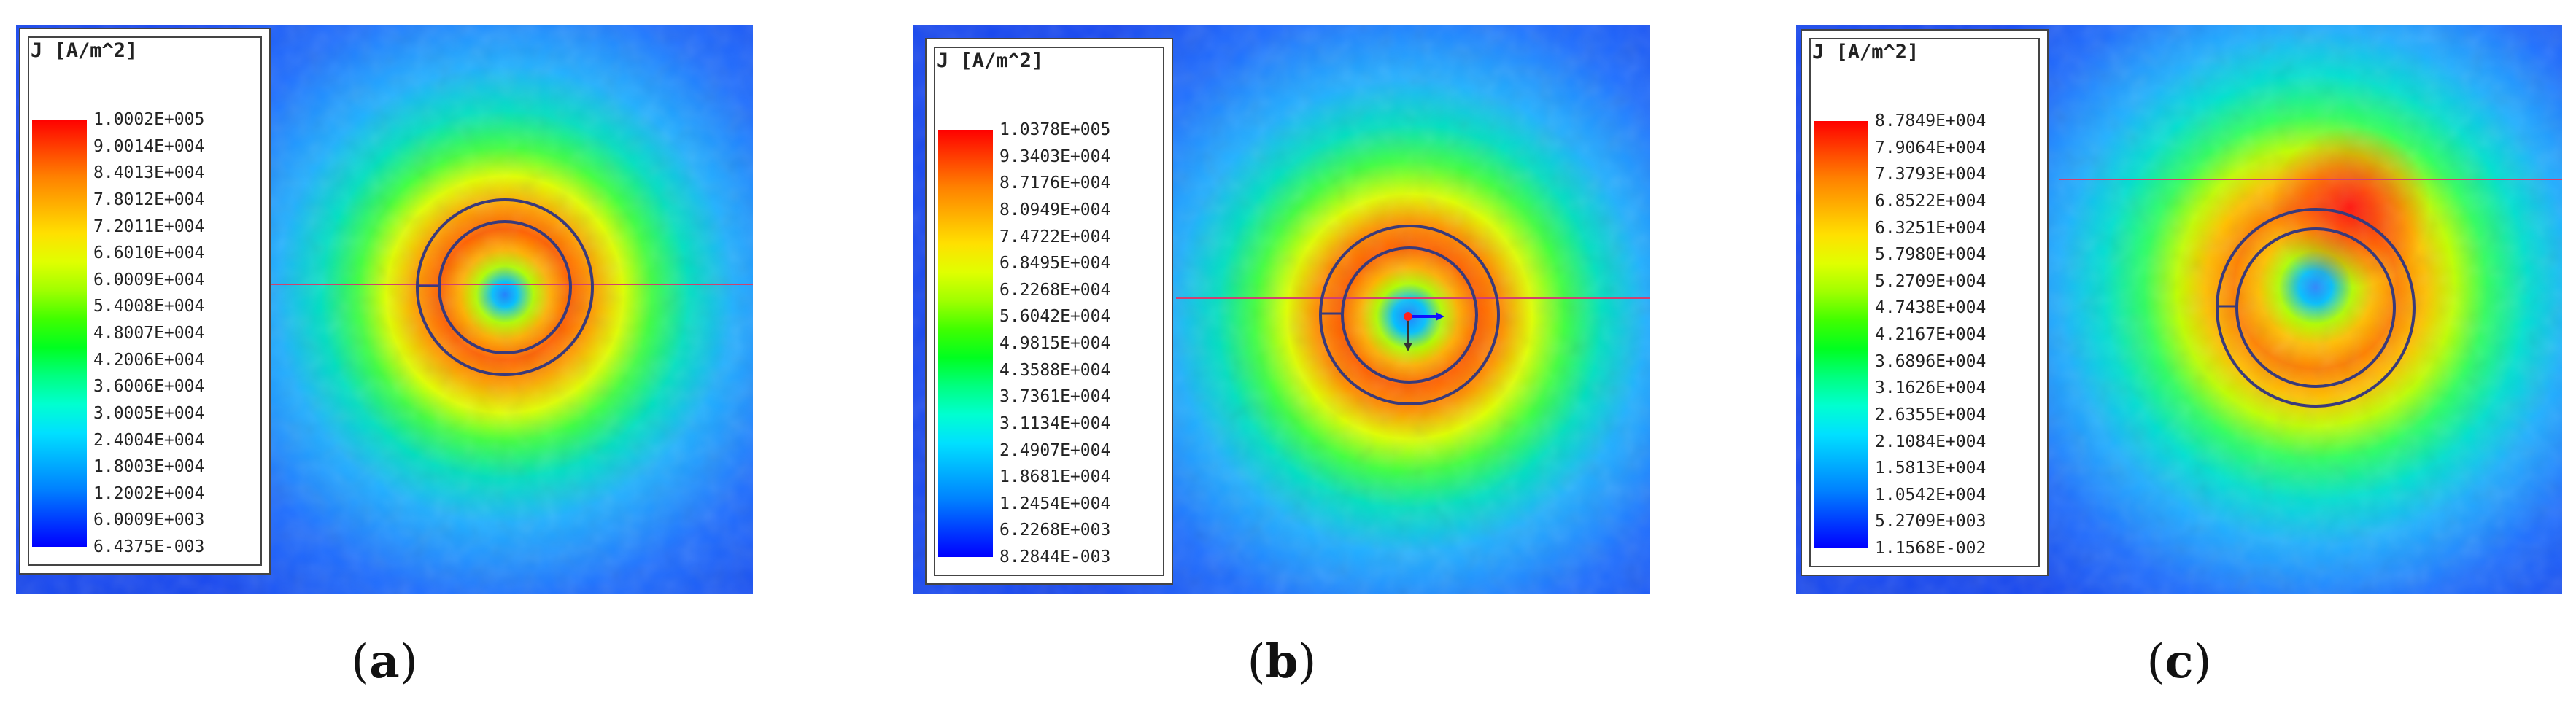 Image resolution: width=2576 pixels, height=716 pixels. What do you see at coordinates (1055, 343) in the screenshot?
I see `legend-tick: 4.9815E+004` at bounding box center [1055, 343].